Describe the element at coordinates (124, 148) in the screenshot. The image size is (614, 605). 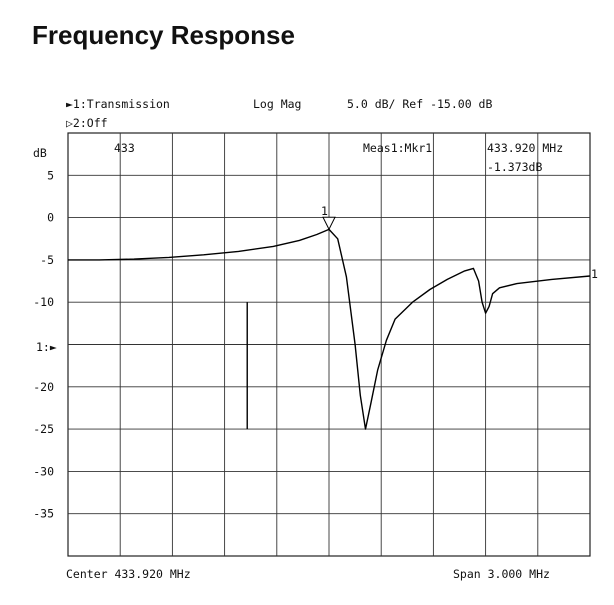
I see `marker-stim-label: 433` at that location.